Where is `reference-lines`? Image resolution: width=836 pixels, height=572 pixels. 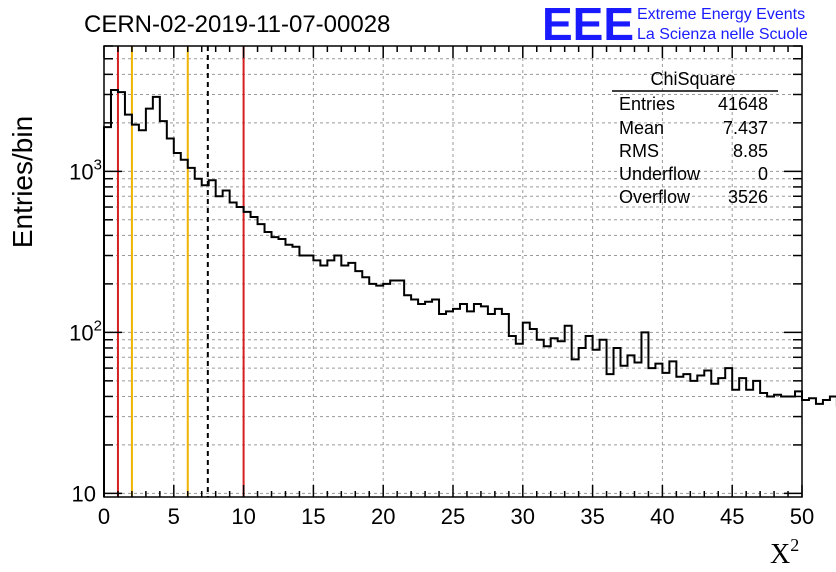 reference-lines is located at coordinates (180, 271).